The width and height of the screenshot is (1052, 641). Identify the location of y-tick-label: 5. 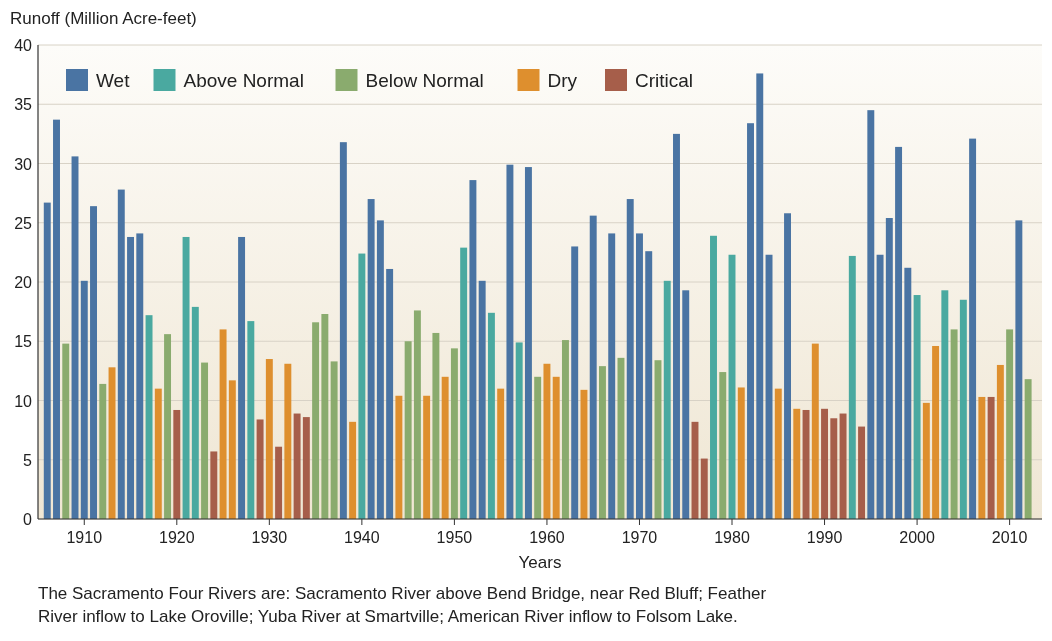
(28, 460).